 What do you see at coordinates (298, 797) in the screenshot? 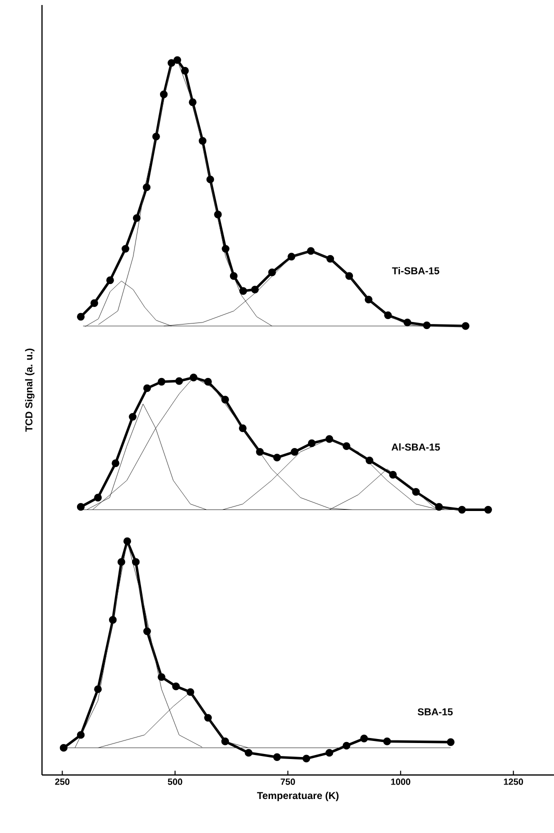
I see `x-axis-title: Temperatuare (K)` at bounding box center [298, 797].